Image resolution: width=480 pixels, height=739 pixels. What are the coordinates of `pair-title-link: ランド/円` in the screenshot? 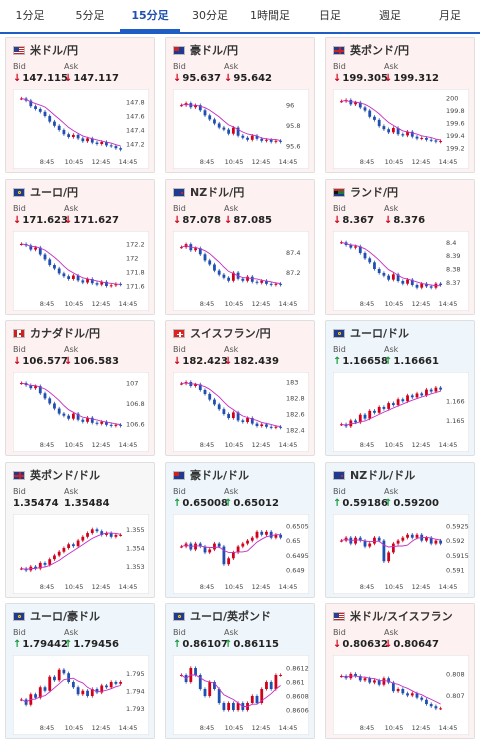 It's located at (365, 192).